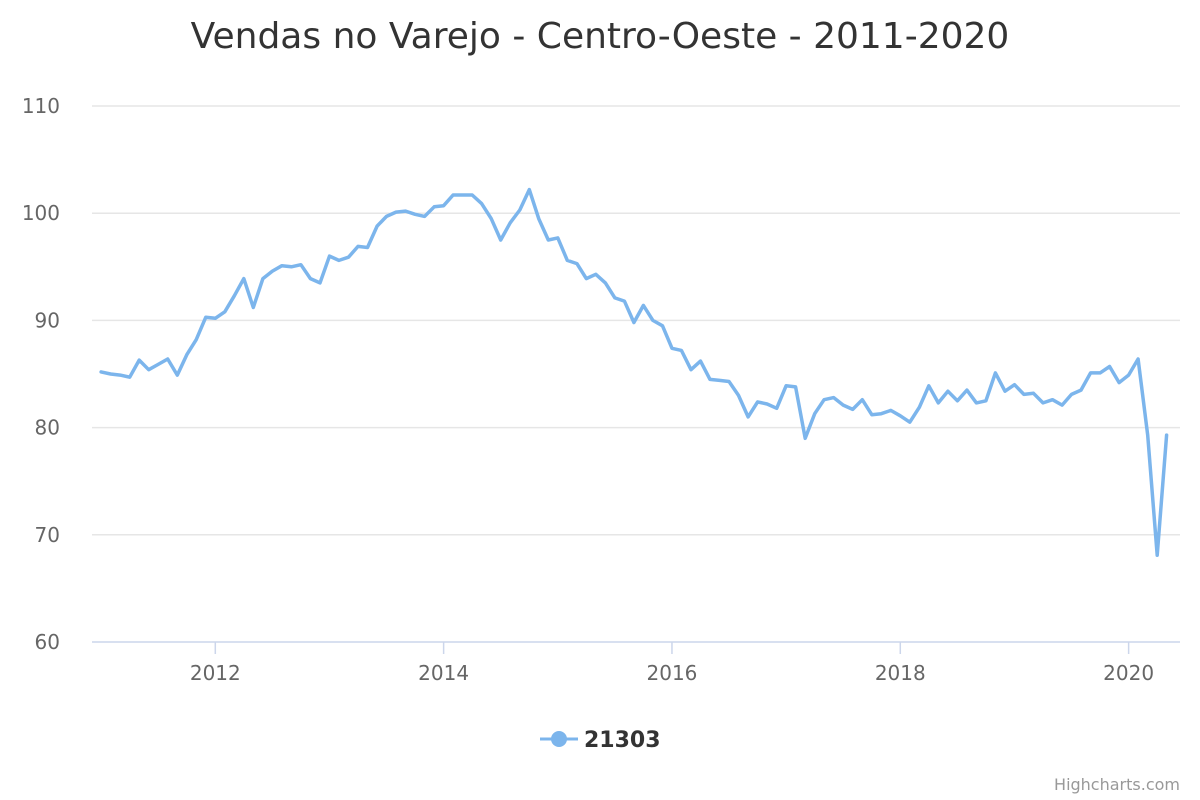 Image resolution: width=1200 pixels, height=800 pixels. I want to click on y-tick-label: 80, so click(47, 428).